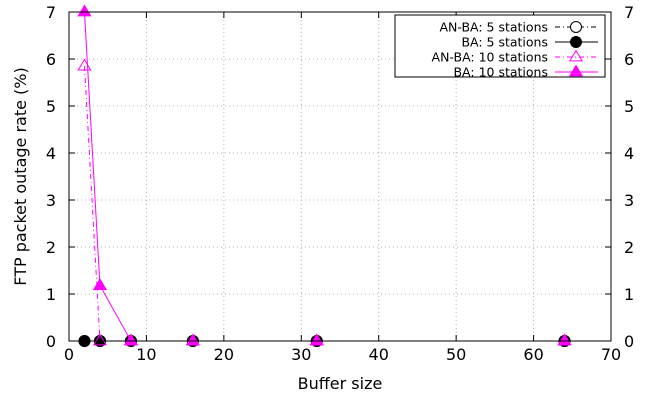 The height and width of the screenshot is (401, 648). I want to click on x-tick-label: 50, so click(456, 354).